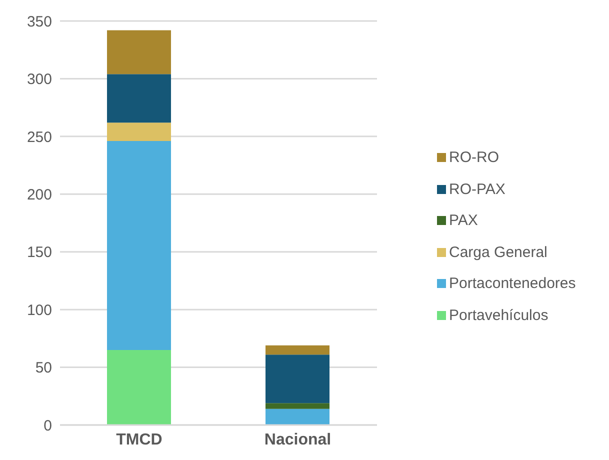 This screenshot has height=460, width=609. I want to click on legend-label: Carga General, so click(498, 252).